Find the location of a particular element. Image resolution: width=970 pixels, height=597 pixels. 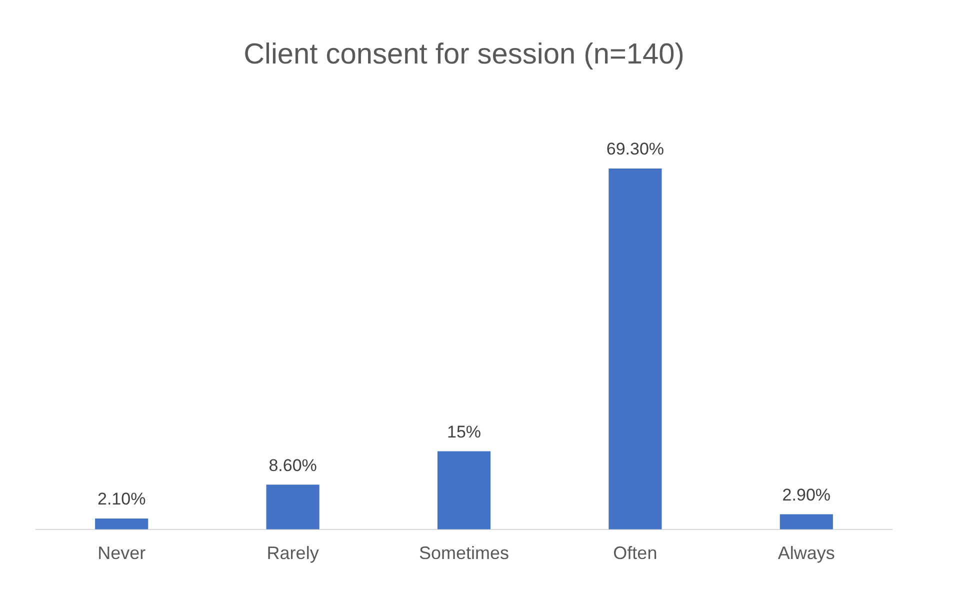

data-label: 8.60% is located at coordinates (292, 465).